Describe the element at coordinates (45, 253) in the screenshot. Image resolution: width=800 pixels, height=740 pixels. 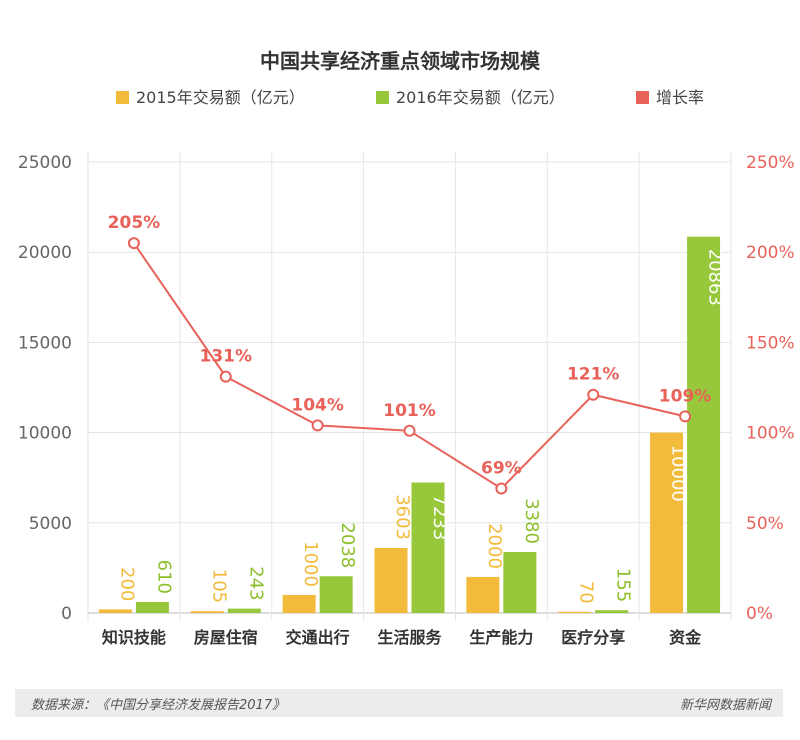
I see `y-left-tick-label: 20000` at that location.